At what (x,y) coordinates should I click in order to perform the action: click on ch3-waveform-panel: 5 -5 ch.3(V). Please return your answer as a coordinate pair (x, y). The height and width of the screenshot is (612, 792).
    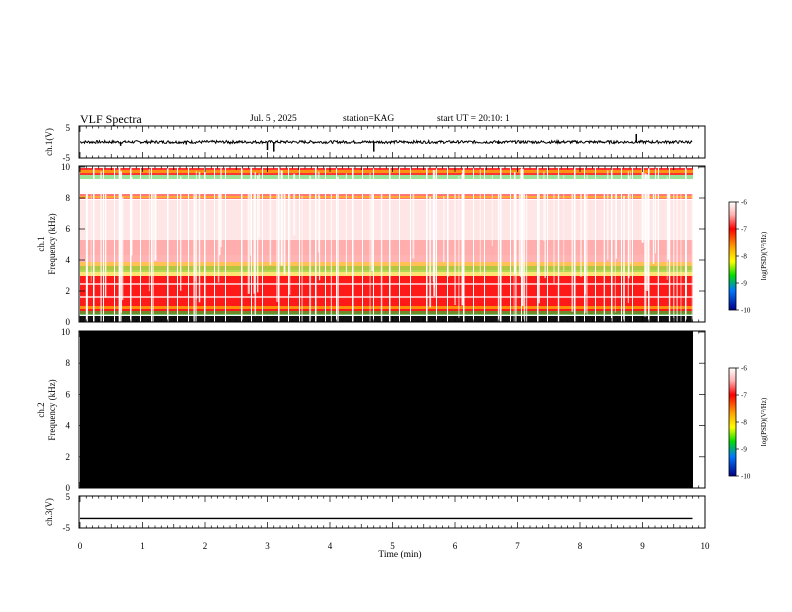
    Looking at the image, I should click on (375, 512).